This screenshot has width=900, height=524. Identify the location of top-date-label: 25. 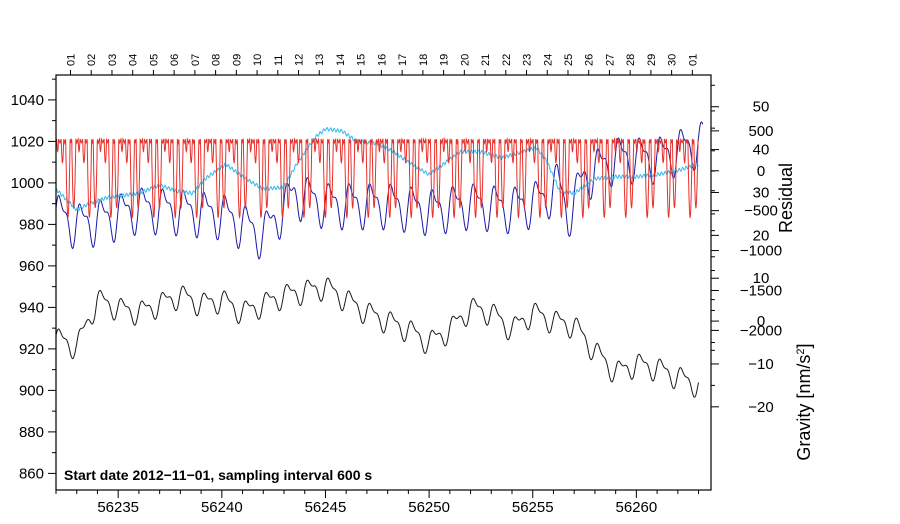
(569, 60).